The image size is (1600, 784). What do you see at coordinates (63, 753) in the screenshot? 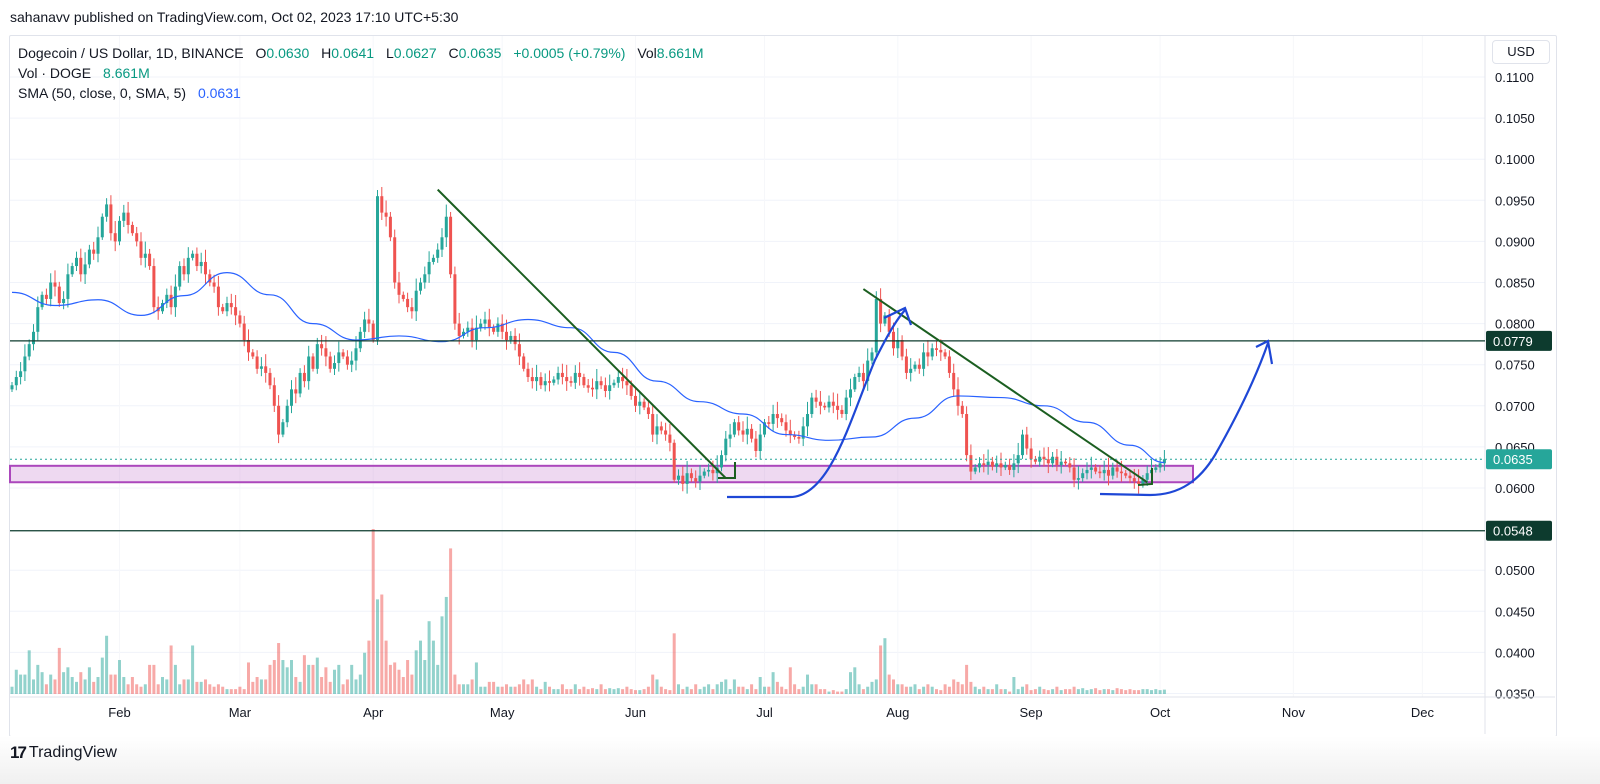
I see `tradingview-logo: 17 TradingView` at bounding box center [63, 753].